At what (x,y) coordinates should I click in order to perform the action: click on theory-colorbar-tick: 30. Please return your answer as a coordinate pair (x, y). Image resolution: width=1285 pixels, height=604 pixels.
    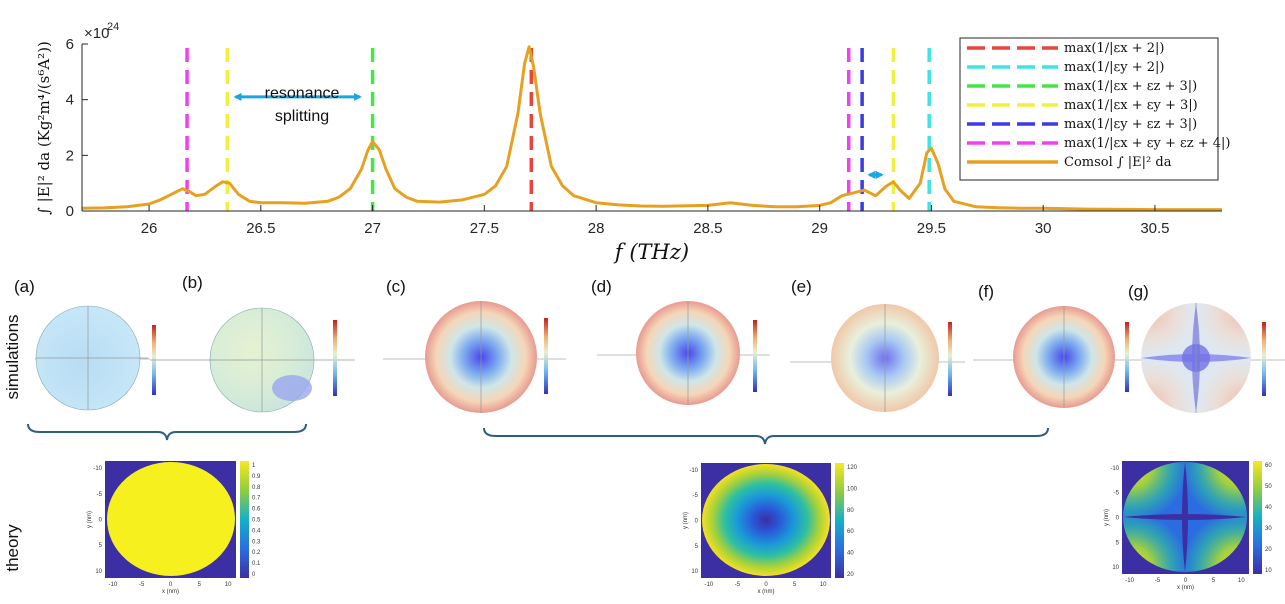
    Looking at the image, I should click on (1268, 529).